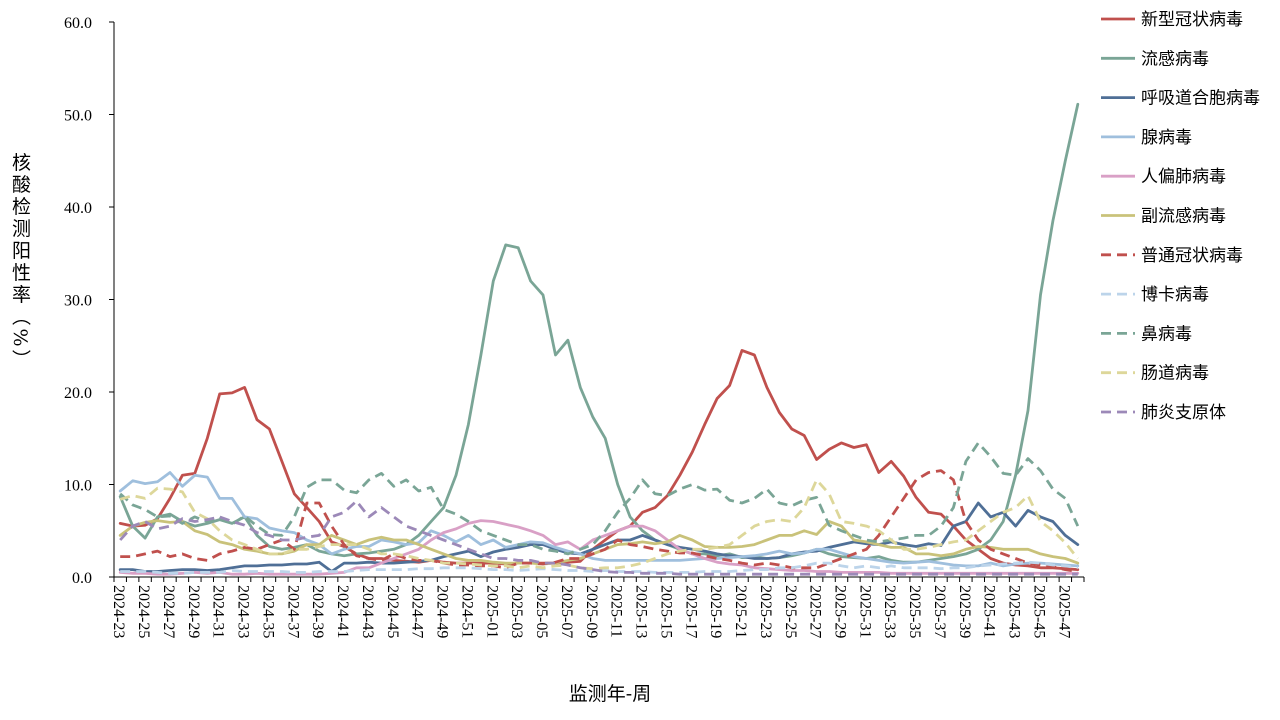 This screenshot has height=720, width=1280. Describe the element at coordinates (442, 611) in the screenshot. I see `x-tick-label: 2024-49` at that location.